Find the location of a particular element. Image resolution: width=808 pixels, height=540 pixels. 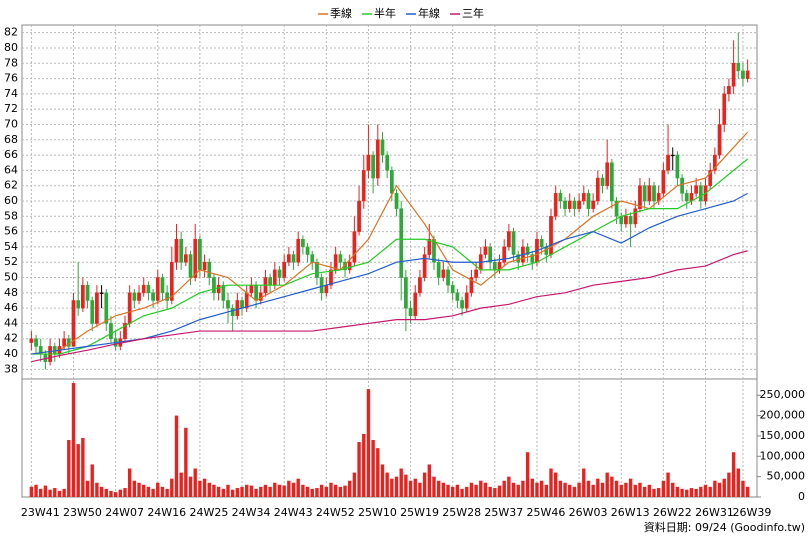

x-tick-label: 24W34 is located at coordinates (251, 512).